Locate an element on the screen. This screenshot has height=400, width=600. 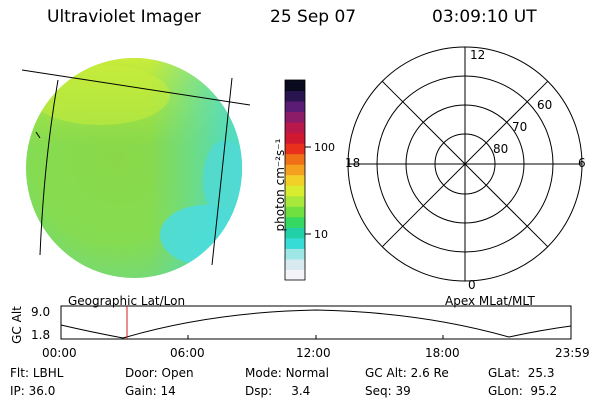
status-door: Door: Open is located at coordinates (159, 373).